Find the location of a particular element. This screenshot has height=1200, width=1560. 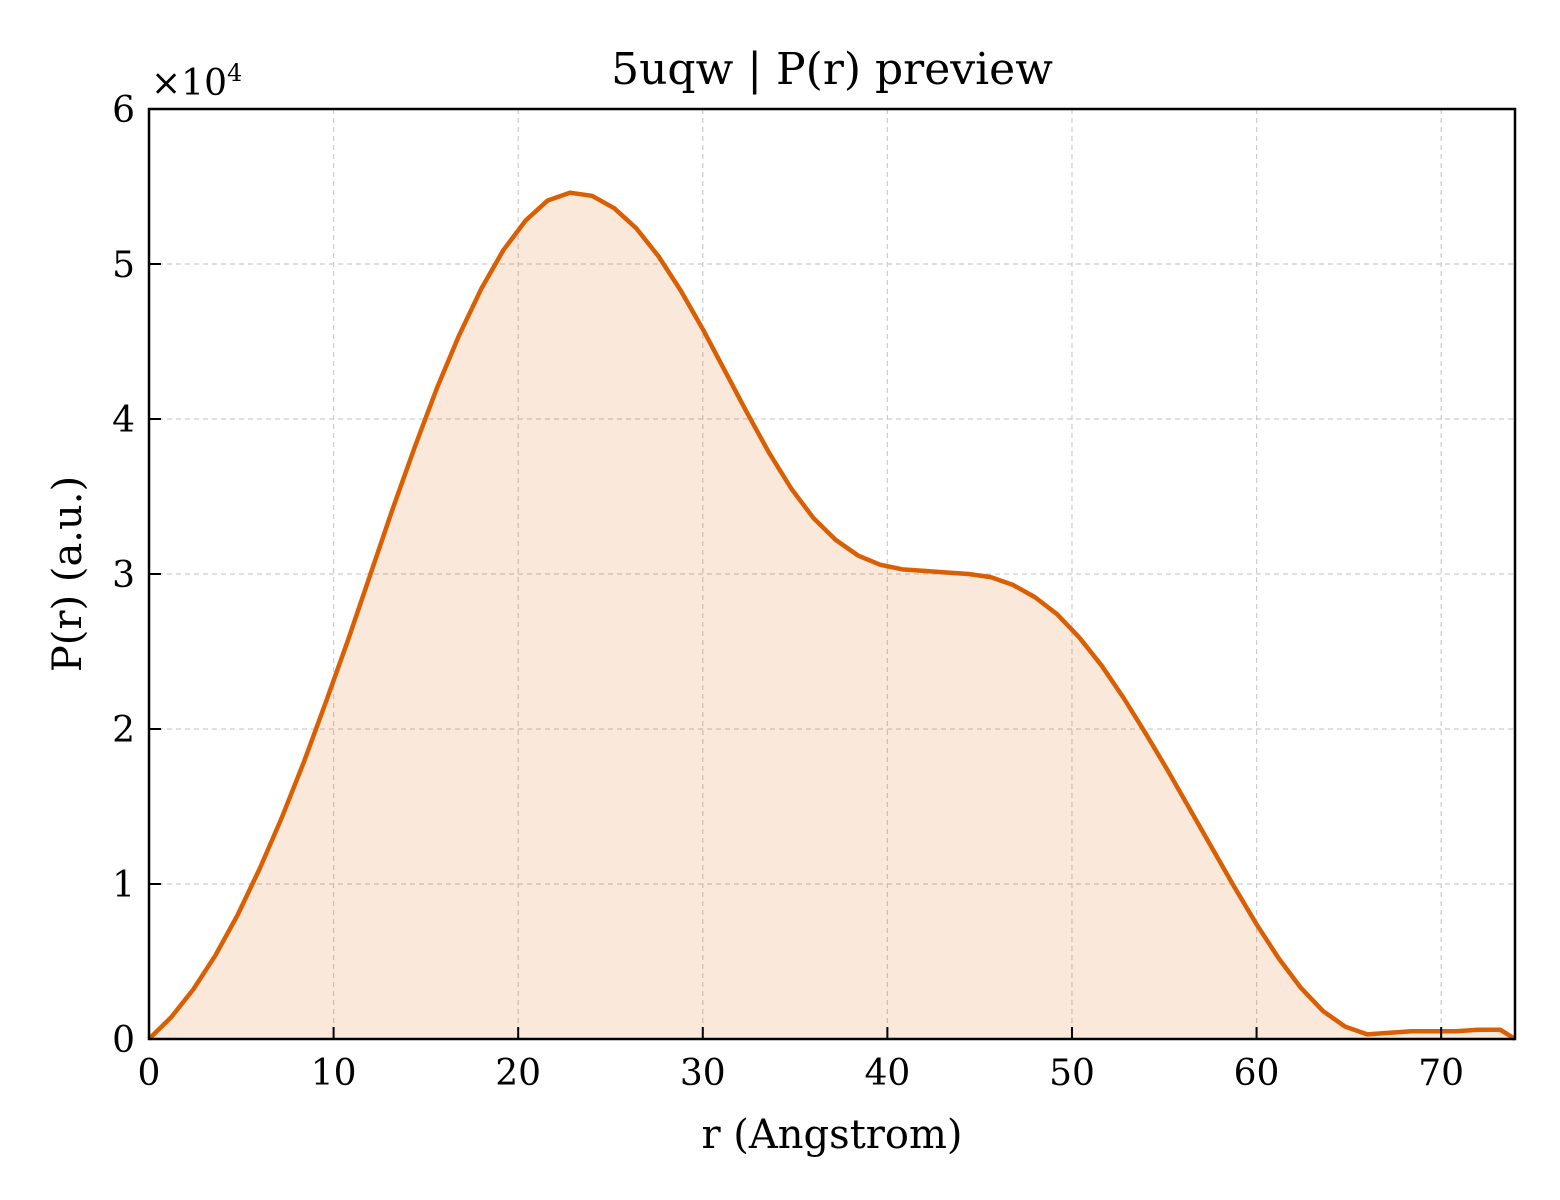

y-tick-label: 6 is located at coordinates (123, 110).